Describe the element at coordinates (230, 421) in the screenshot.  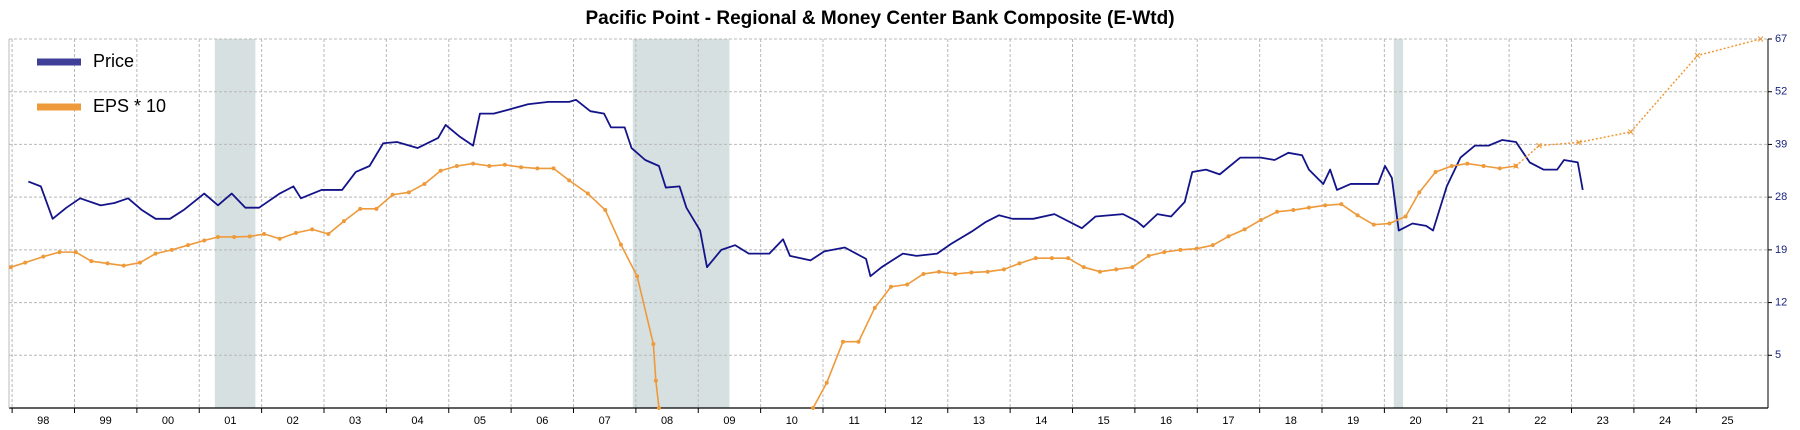
I see `x-tick-label: 01` at that location.